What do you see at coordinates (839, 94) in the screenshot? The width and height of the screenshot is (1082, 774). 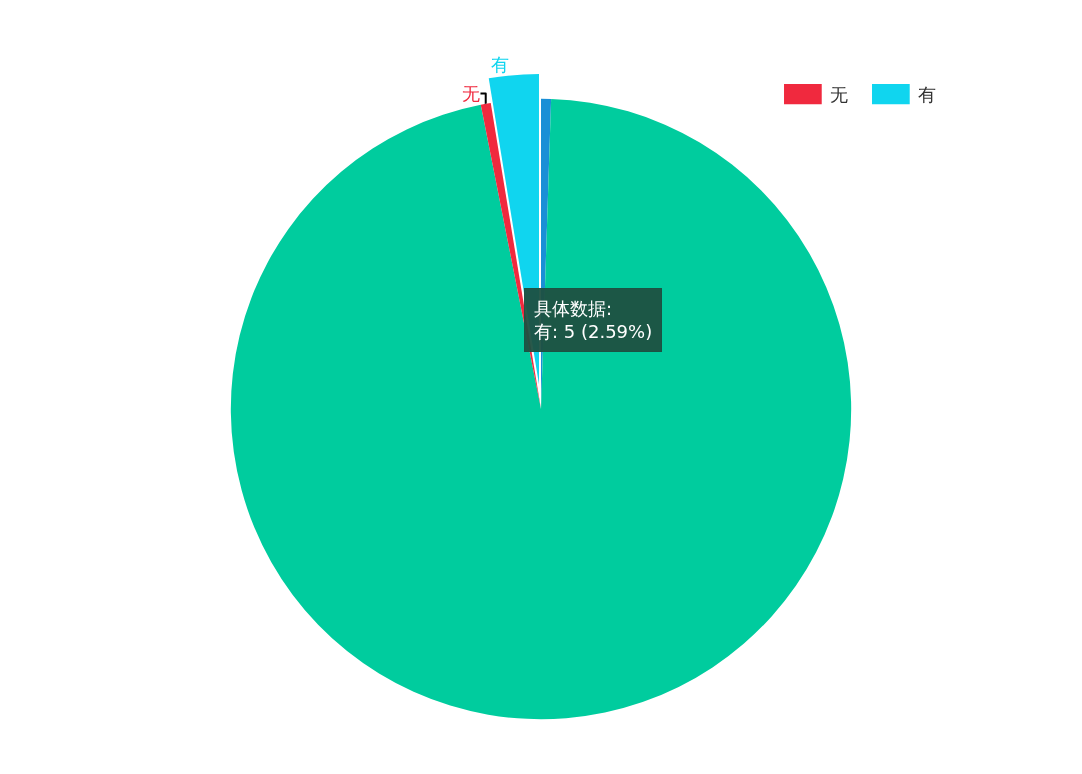 I see `legend-label: 无` at bounding box center [839, 94].